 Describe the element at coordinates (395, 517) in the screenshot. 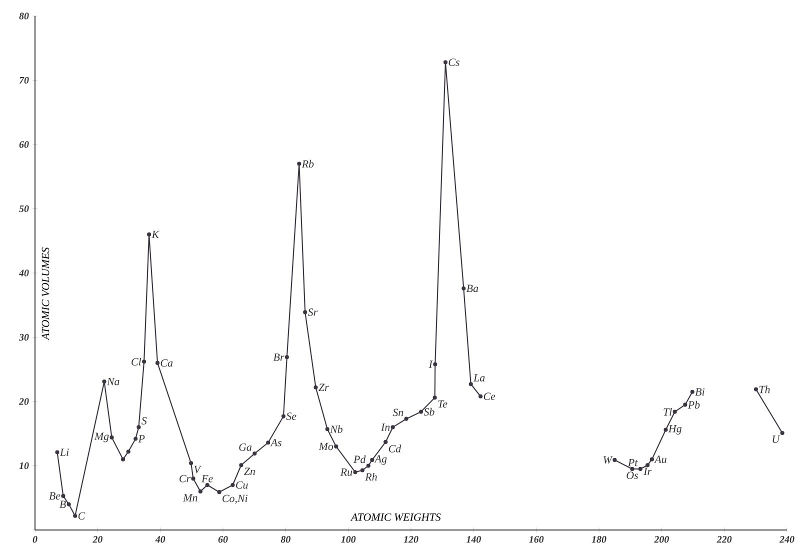

I see `x-axis-title: ATOMIC WEIGHTS` at that location.